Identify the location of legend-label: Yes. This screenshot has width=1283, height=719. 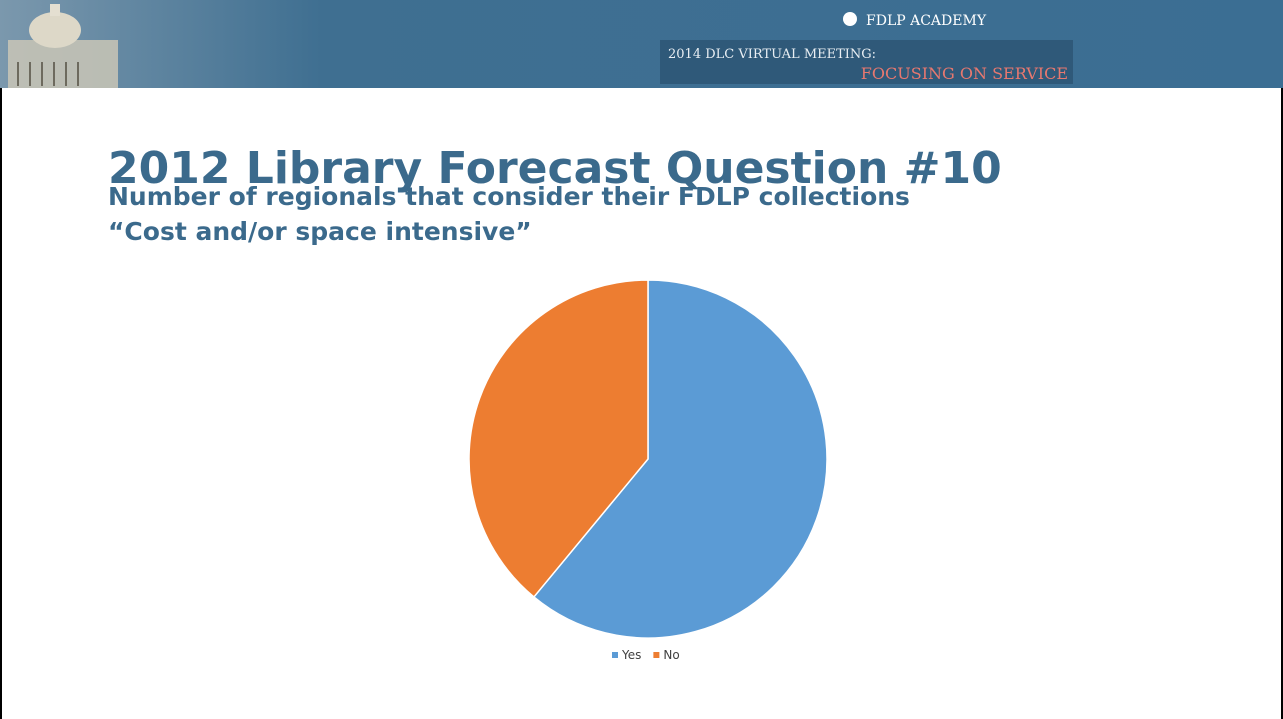
(631, 655).